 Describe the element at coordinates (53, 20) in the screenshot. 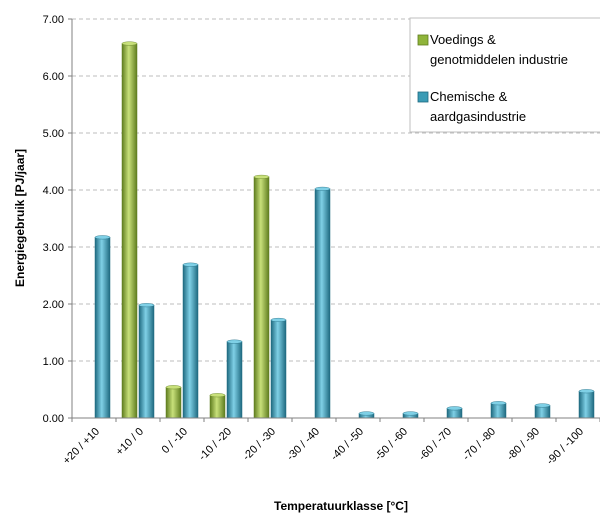

I see `y-tick-label: 7.00` at that location.